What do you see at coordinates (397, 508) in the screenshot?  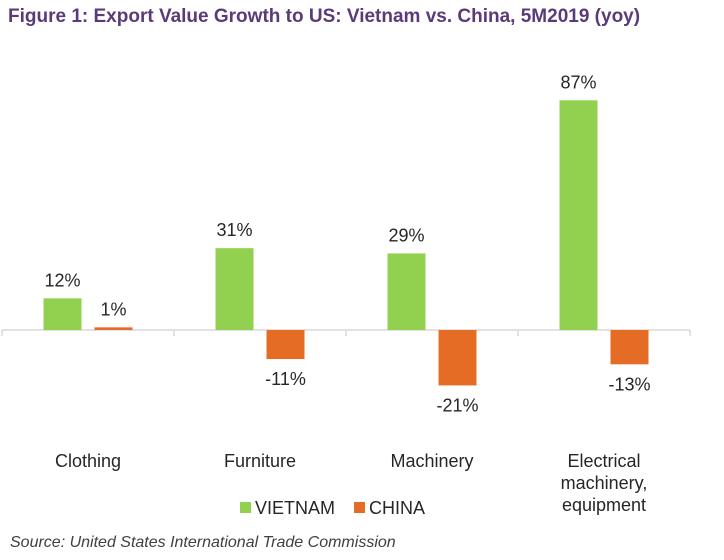 I see `legend-label-china: CHINA` at bounding box center [397, 508].